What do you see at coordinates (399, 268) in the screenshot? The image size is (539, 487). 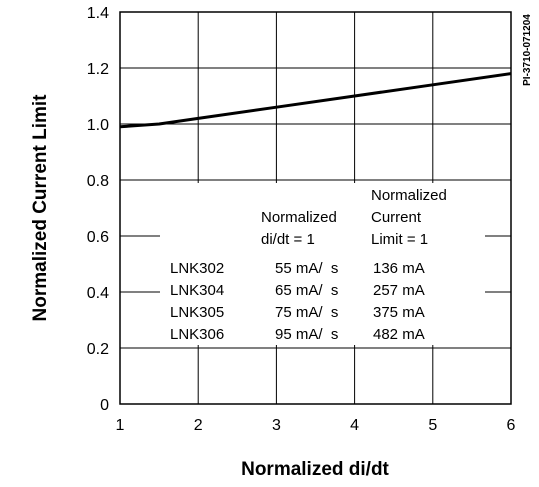 I see `row-limit: 136 mA` at bounding box center [399, 268].